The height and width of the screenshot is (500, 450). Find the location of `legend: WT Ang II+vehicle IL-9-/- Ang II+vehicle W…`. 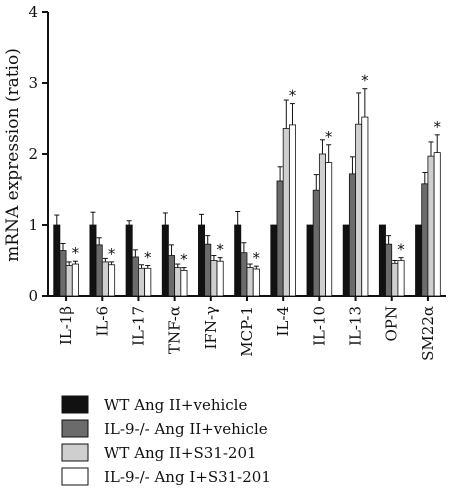

legend: WT Ang II+vehicle IL-9-/- Ang II+vehicle W… is located at coordinates (166, 440).